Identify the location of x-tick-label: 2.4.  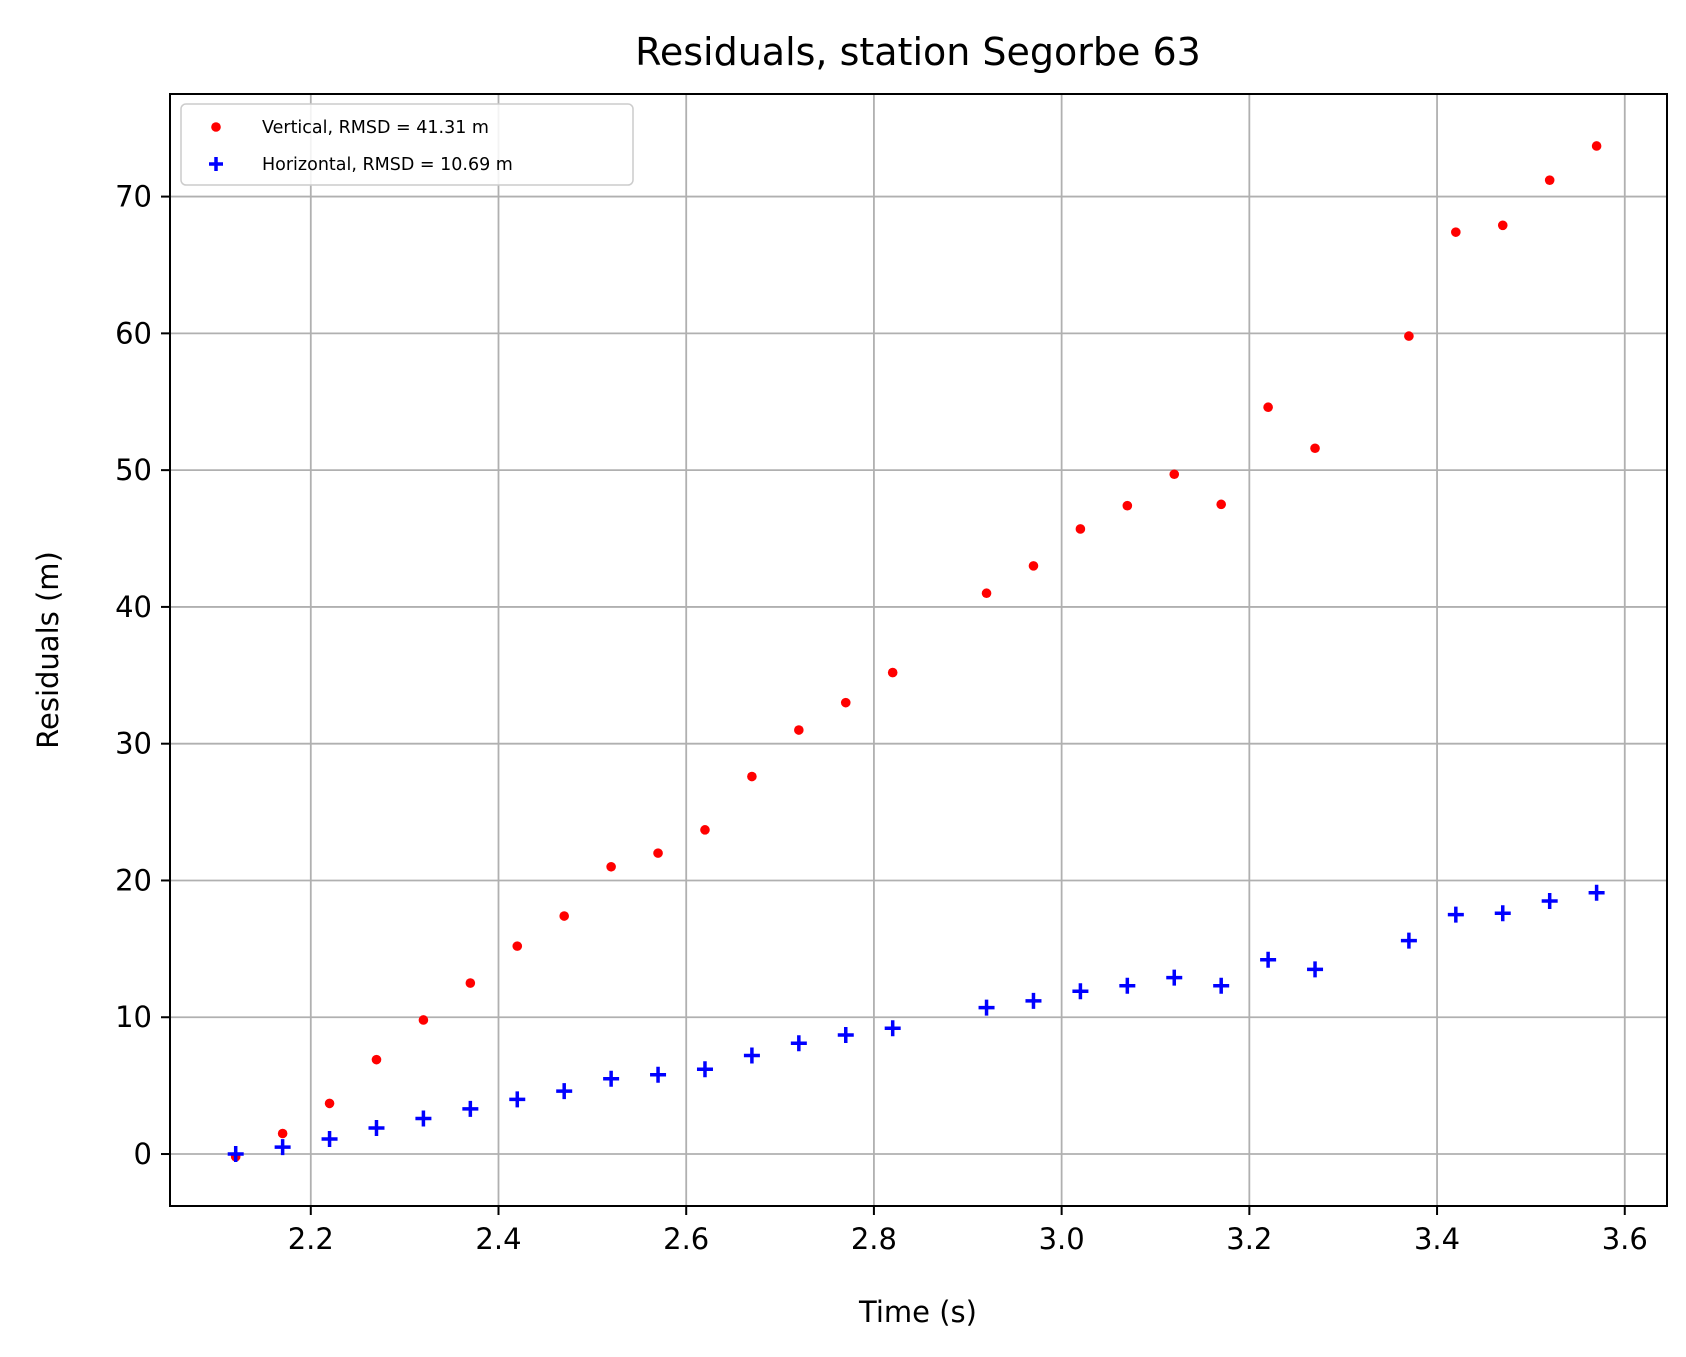
(498, 1239).